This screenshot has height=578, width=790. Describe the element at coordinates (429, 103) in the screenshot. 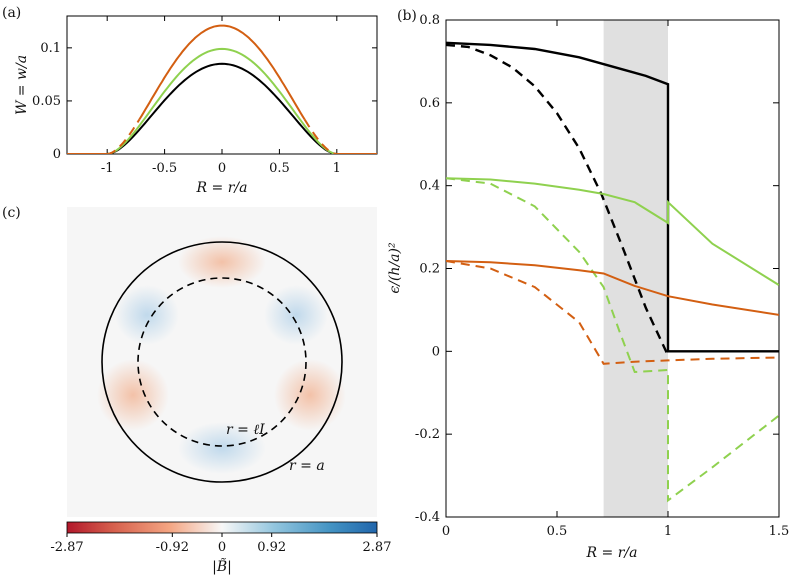

I see `panel-b-ytick-label: 0.6` at that location.